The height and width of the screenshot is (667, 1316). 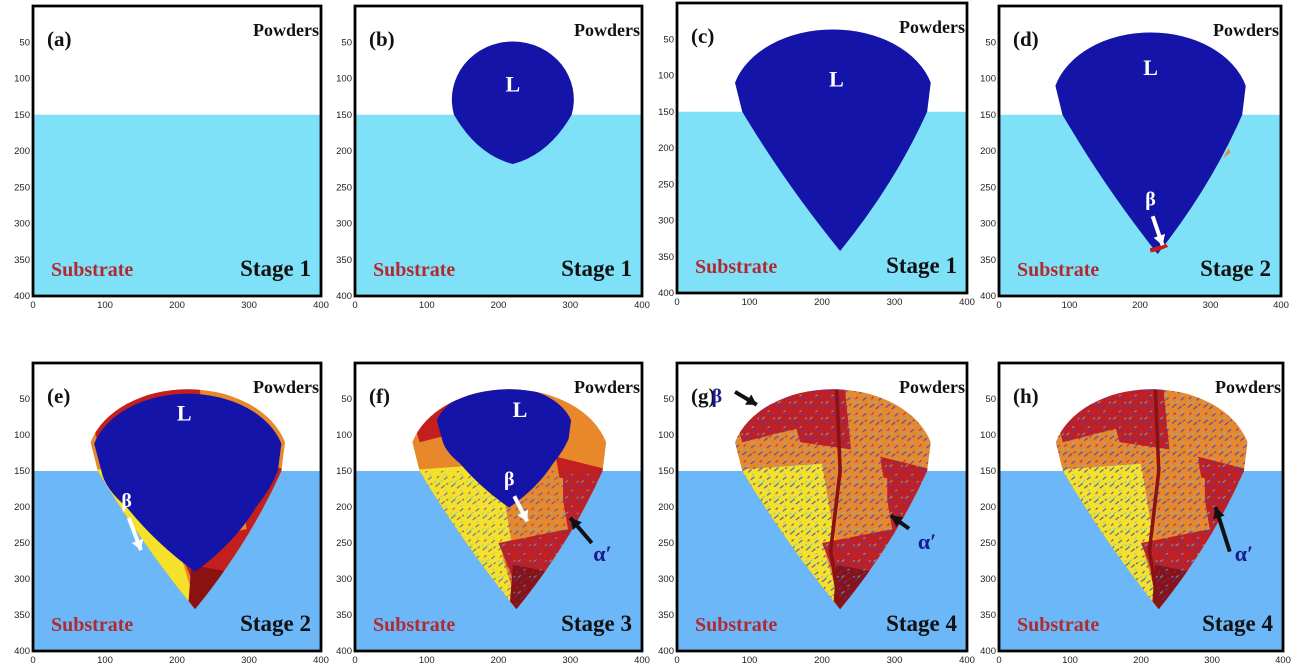 What do you see at coordinates (576, 524) in the screenshot?
I see `alpha-arrow-head` at bounding box center [576, 524].